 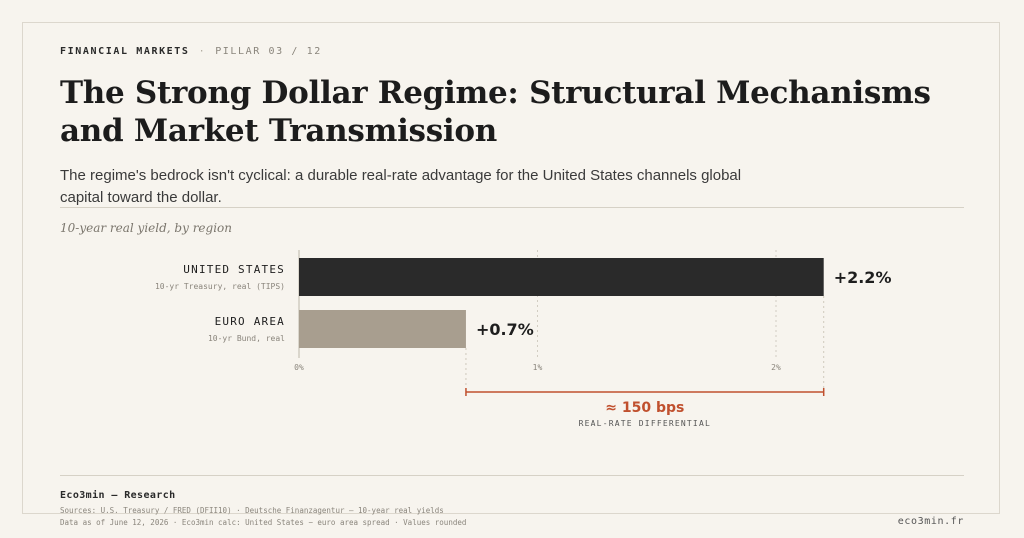 What do you see at coordinates (776, 367) in the screenshot?
I see `x-tick-label: 2%` at bounding box center [776, 367].